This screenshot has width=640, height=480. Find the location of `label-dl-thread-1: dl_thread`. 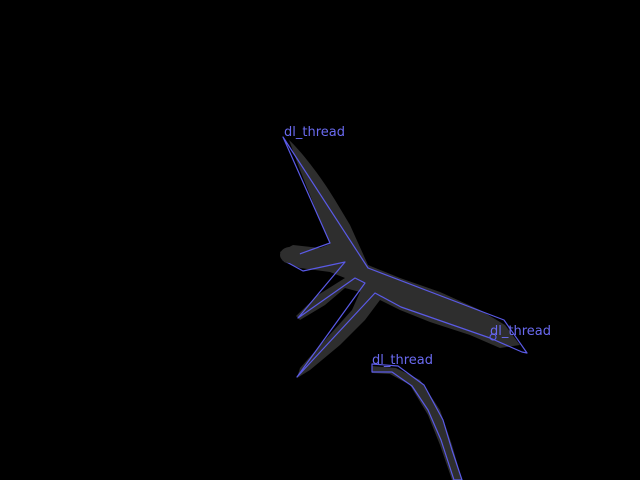

label-dl-thread-1: dl_thread is located at coordinates (314, 132).